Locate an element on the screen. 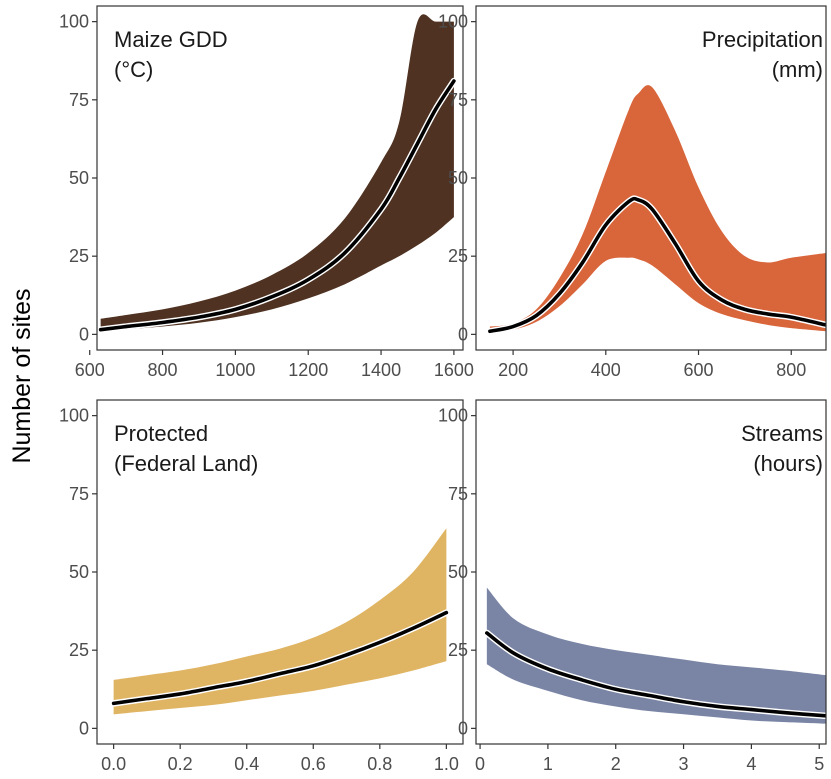 The height and width of the screenshot is (779, 831). panel-2-x-tick-label: 0.6 is located at coordinates (313, 764).